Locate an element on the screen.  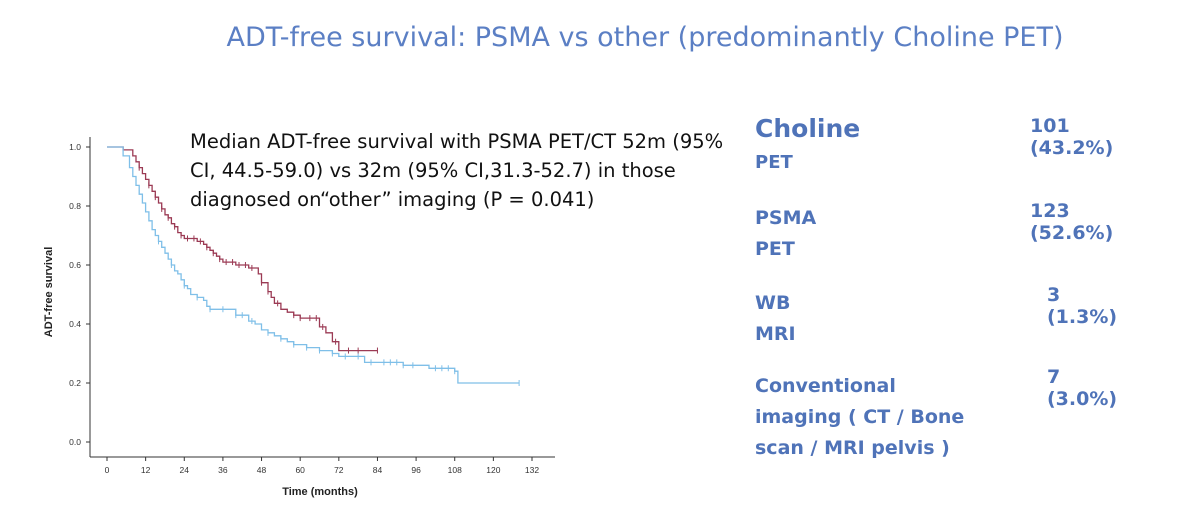
x-tick-label: 0 is located at coordinates (107, 470).